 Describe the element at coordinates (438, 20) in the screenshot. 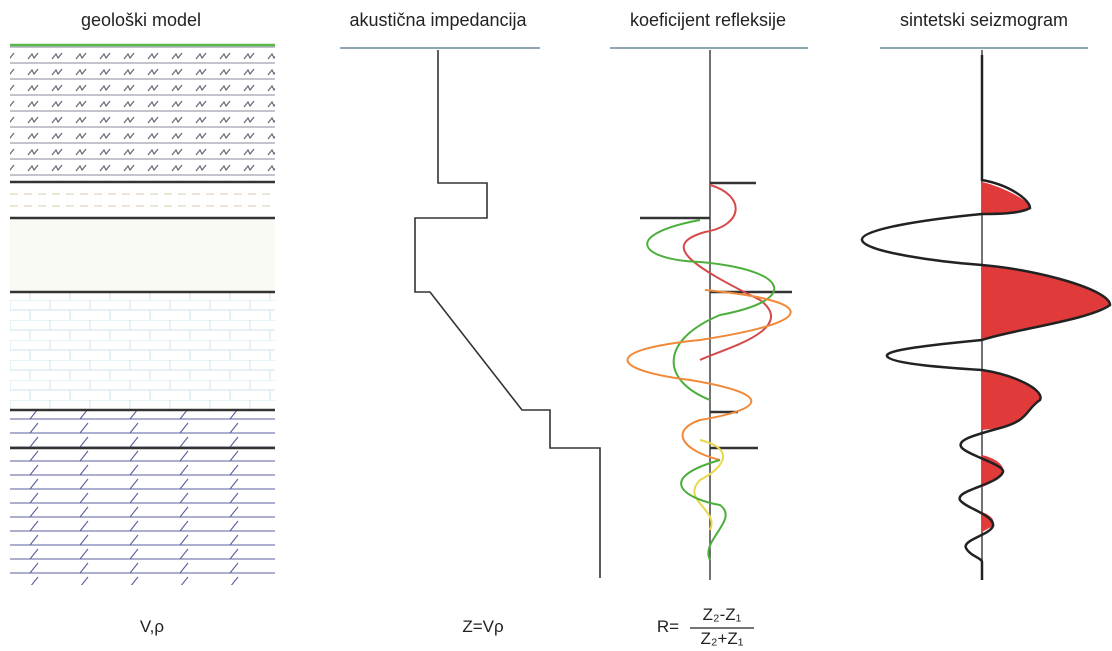

I see `title: akustična impedancija` at that location.